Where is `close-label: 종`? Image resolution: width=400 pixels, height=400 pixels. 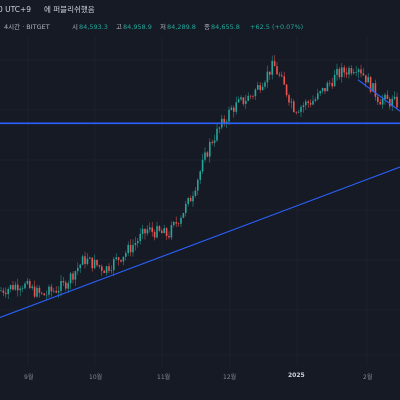 close-label: 종 is located at coordinates (207, 27).